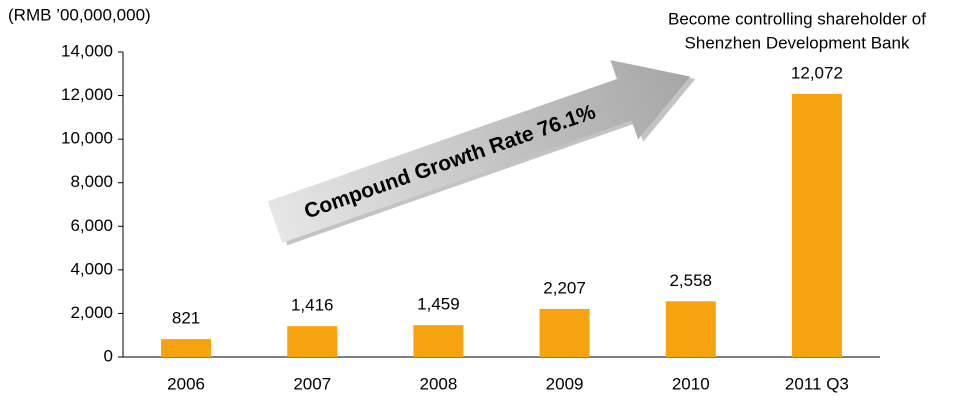 This screenshot has height=400, width=970. What do you see at coordinates (797, 18) in the screenshot?
I see `annotation: Become controlling shareholder of` at bounding box center [797, 18].